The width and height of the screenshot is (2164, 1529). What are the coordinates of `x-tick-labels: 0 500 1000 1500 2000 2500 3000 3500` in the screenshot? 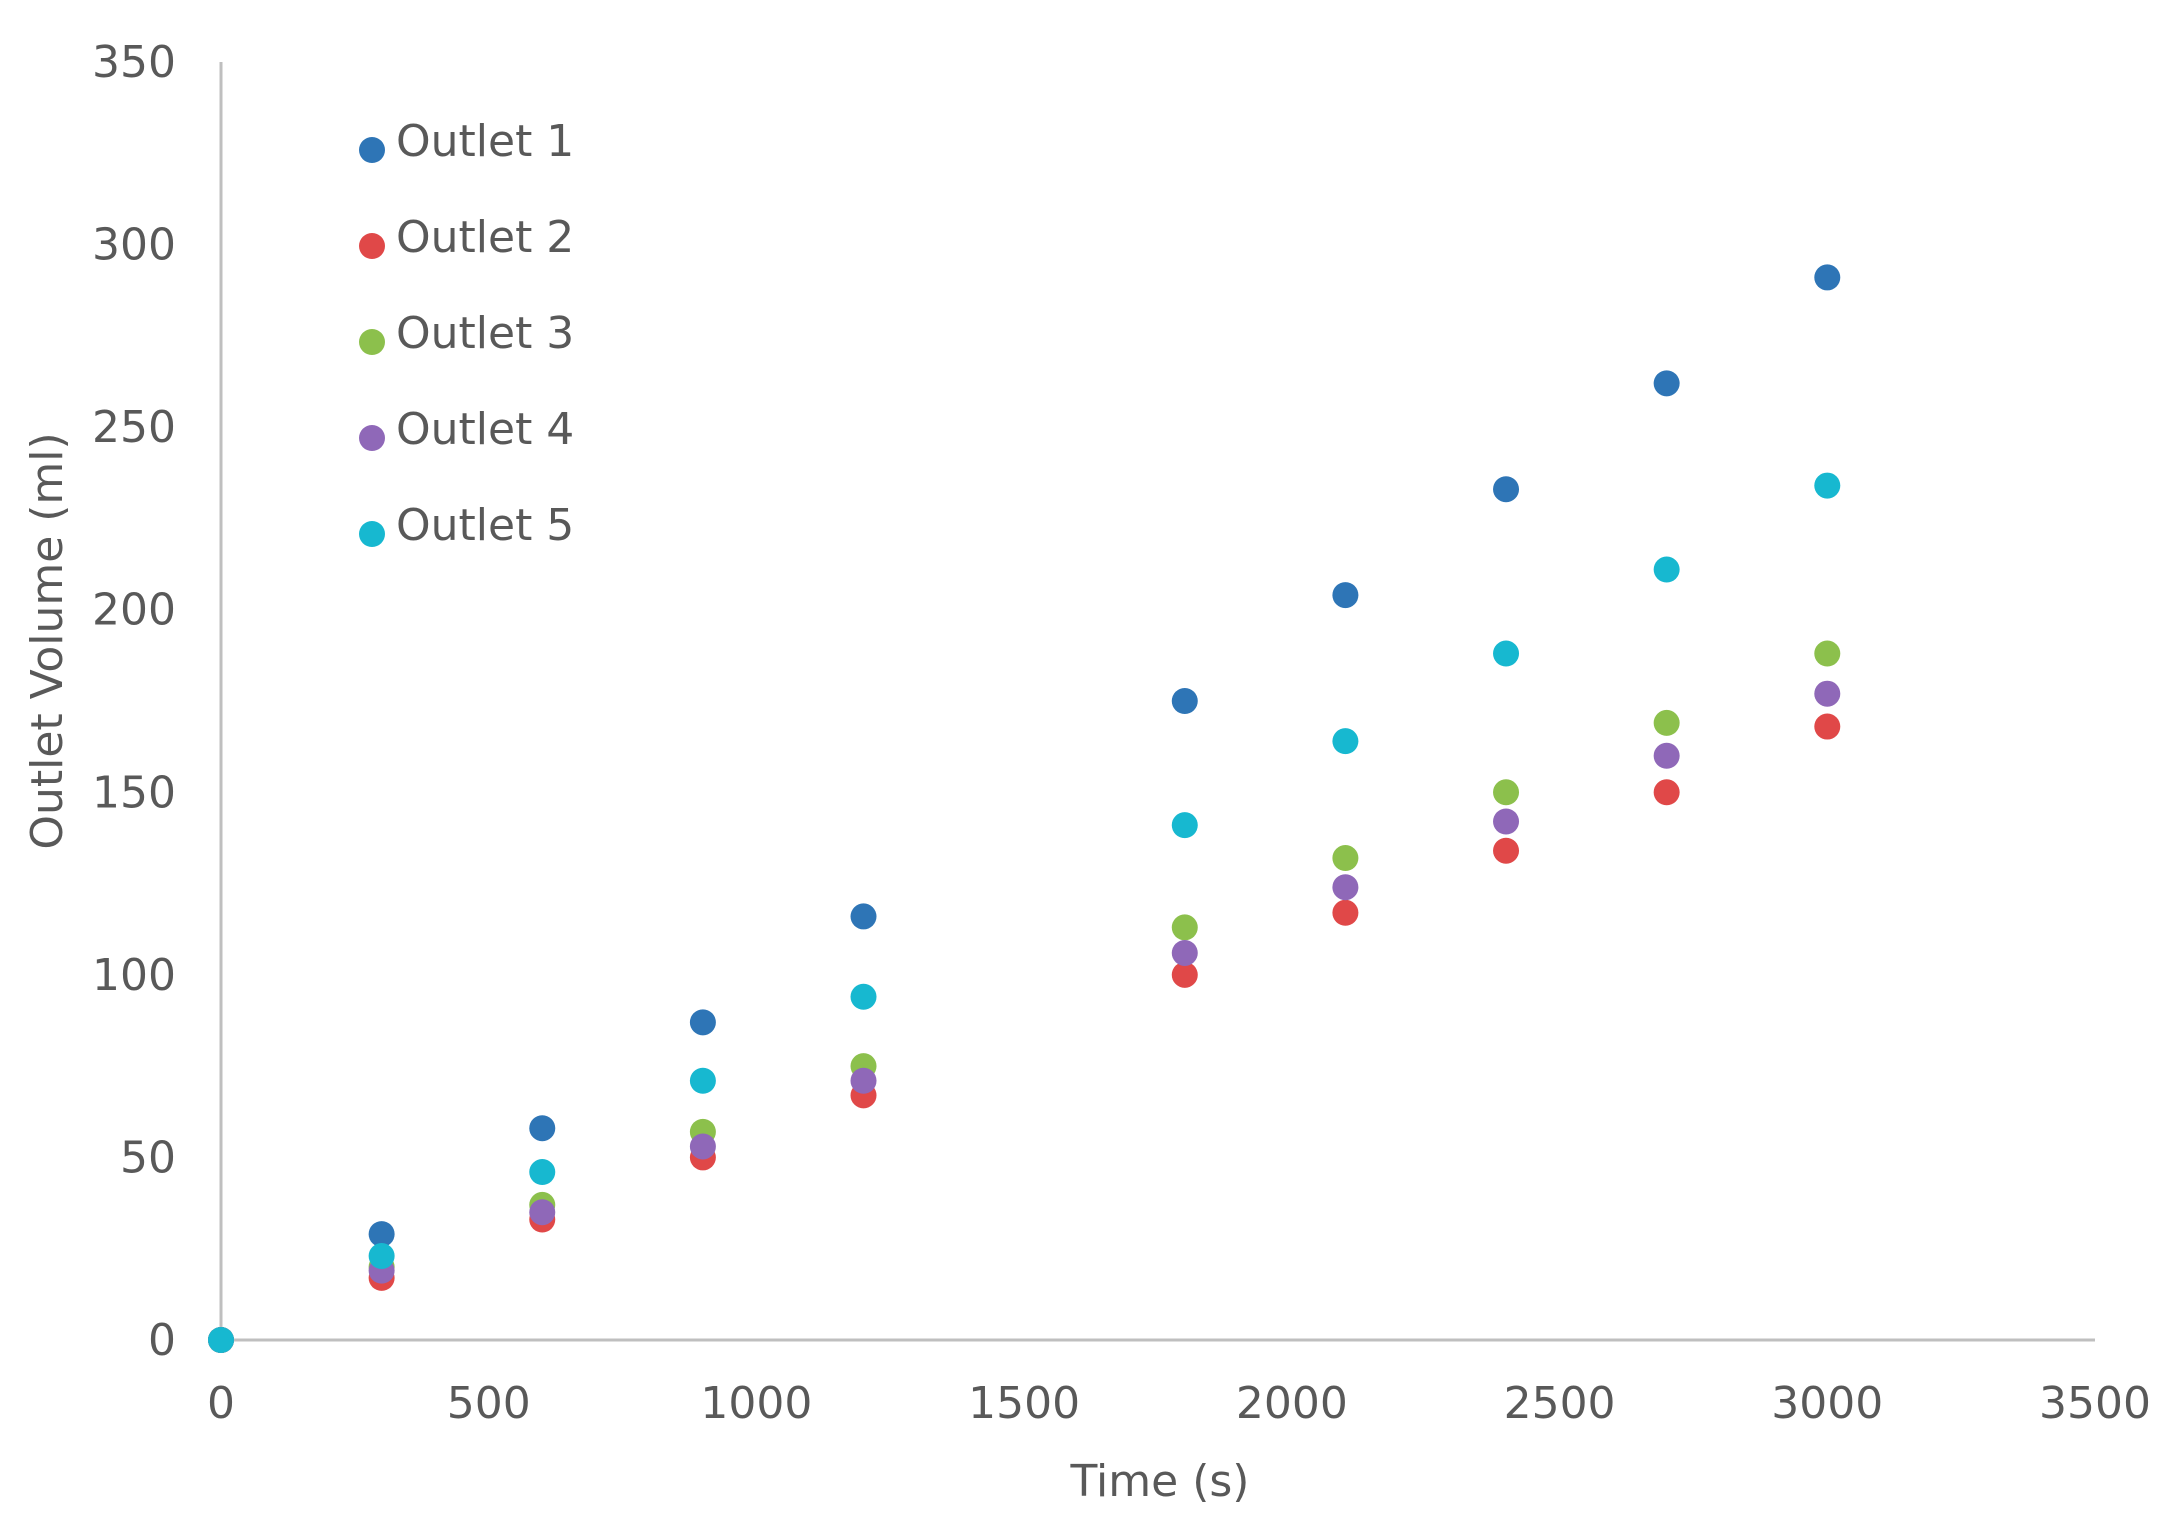 It's located at (1179, 1403).